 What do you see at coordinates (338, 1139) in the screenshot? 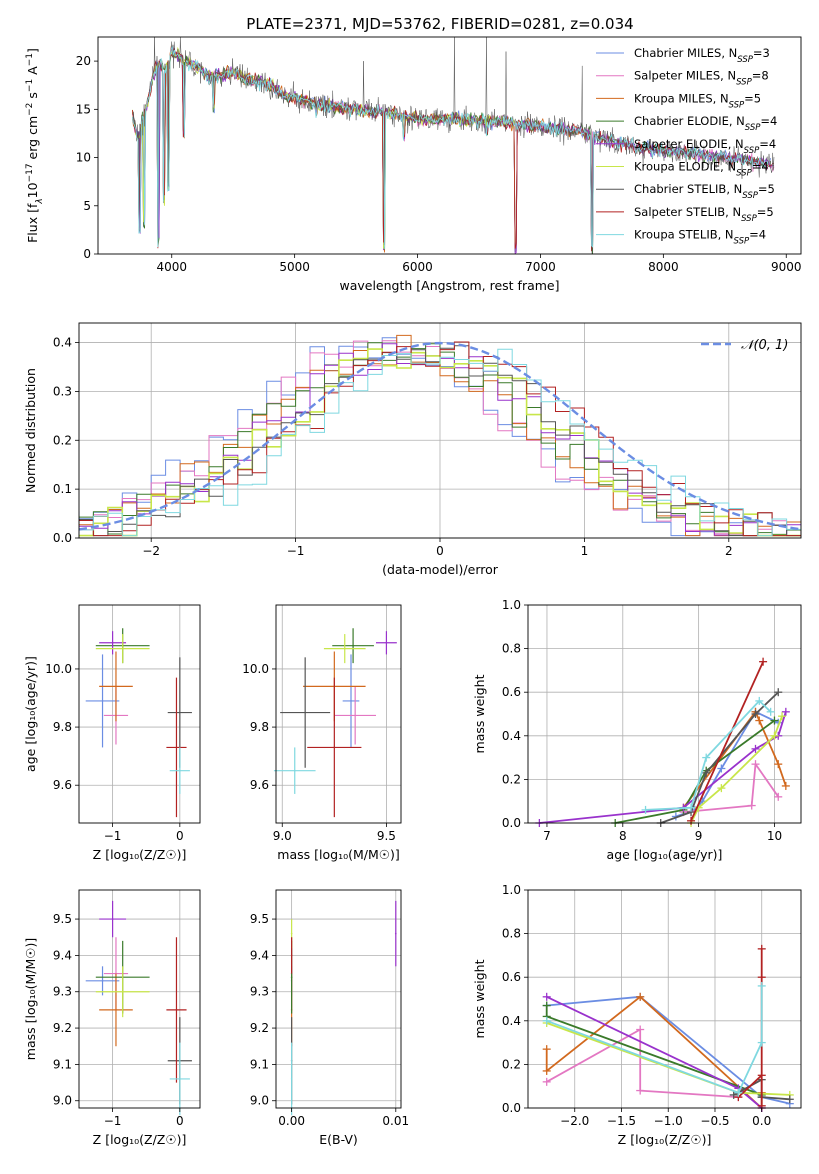
I see `x-axis-label: E(B-V)` at bounding box center [338, 1139].